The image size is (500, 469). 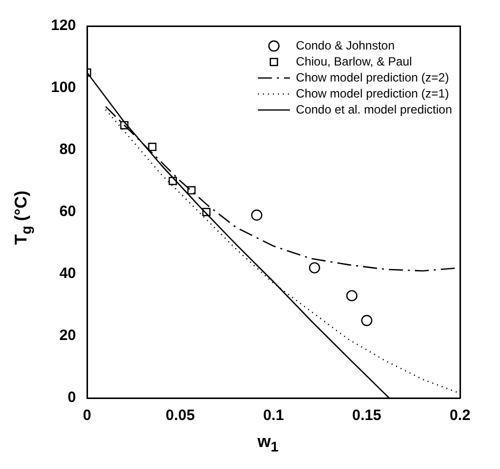 I want to click on x-tick-label: 0, so click(x=87, y=415).